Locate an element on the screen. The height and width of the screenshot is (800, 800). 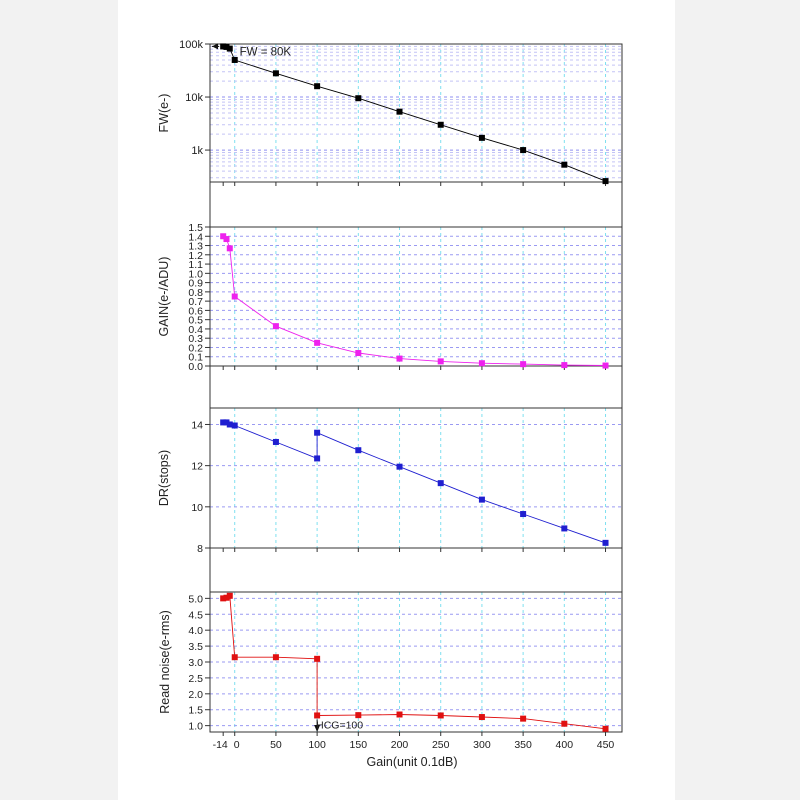
y-tick-label: 5.0 is located at coordinates (195, 599).